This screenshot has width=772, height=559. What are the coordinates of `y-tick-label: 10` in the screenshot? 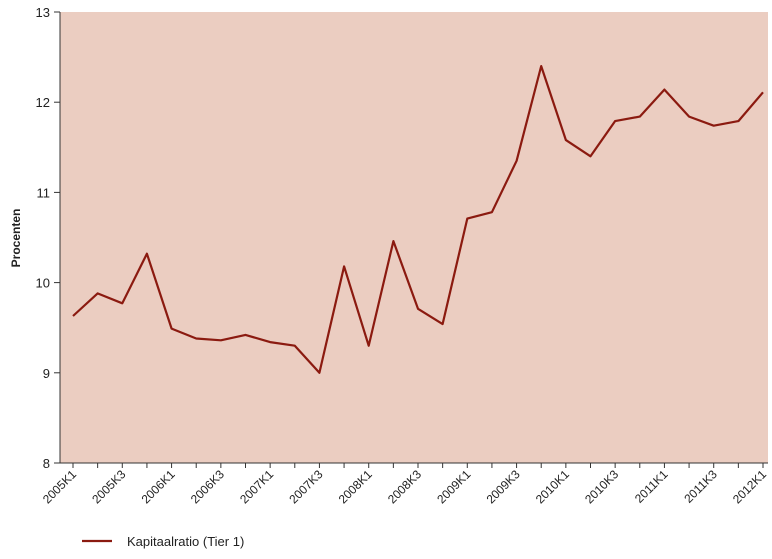 It's located at (43, 283).